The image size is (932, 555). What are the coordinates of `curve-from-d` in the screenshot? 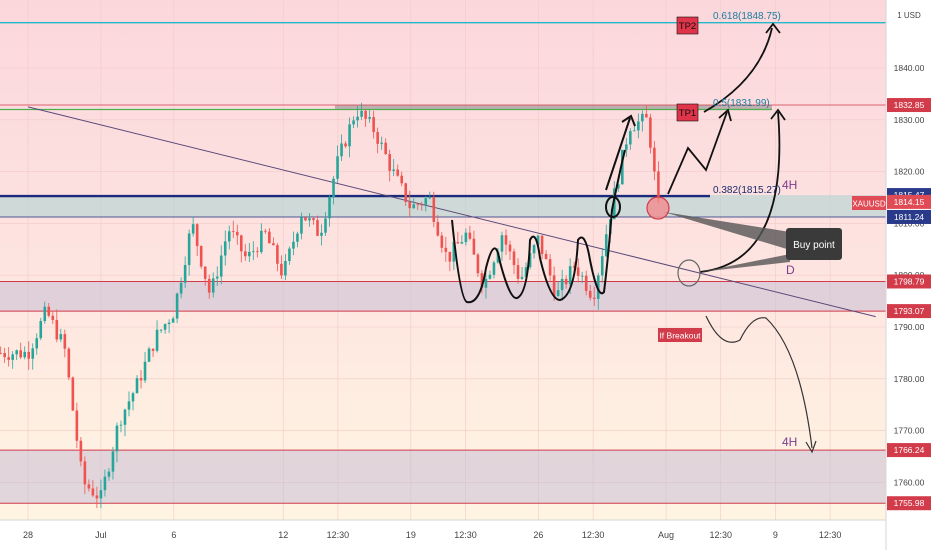 It's located at (740, 192).